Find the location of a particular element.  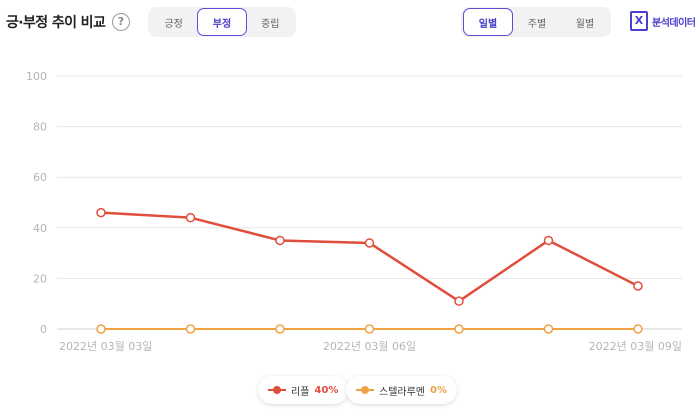

tab-negative: 부정 is located at coordinates (222, 22).